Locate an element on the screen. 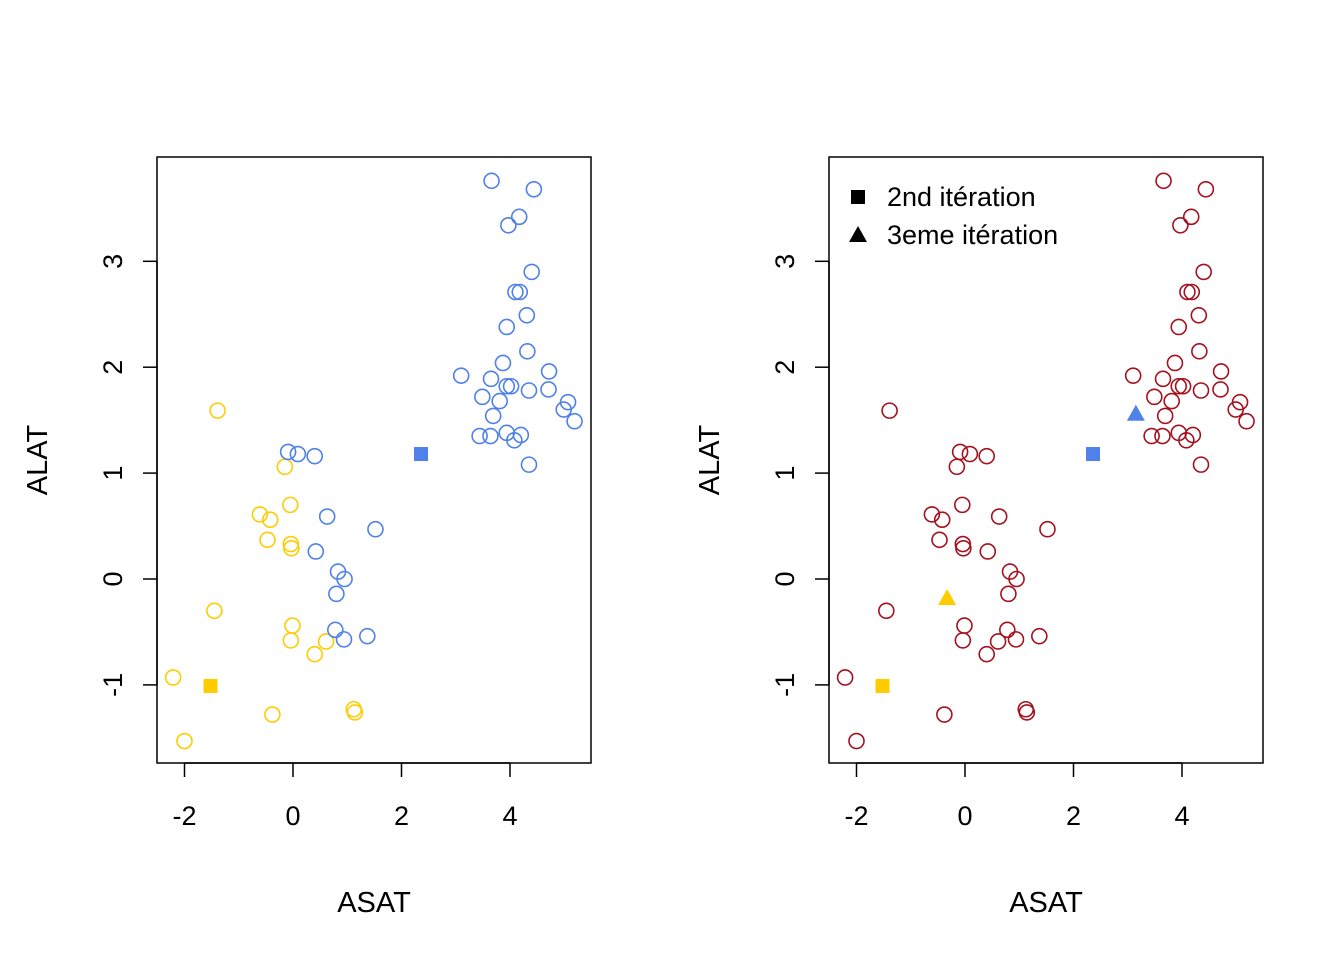 This screenshot has height=960, width=1344. y-tick-label: -1 is located at coordinates (113, 685).